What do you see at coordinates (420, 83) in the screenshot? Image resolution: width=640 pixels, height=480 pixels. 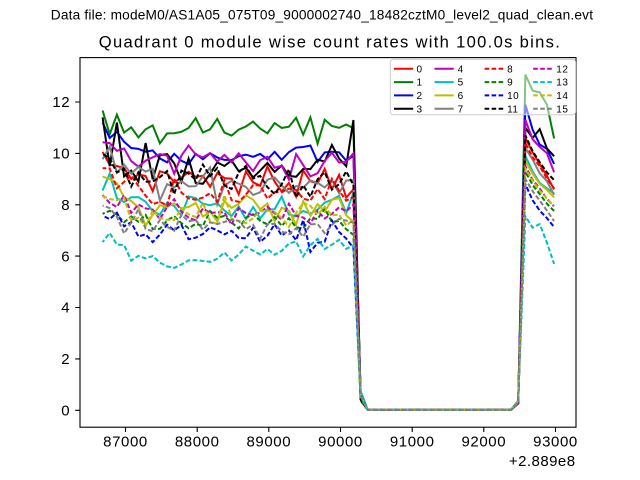 I see `svg-text: 1` at bounding box center [420, 83].